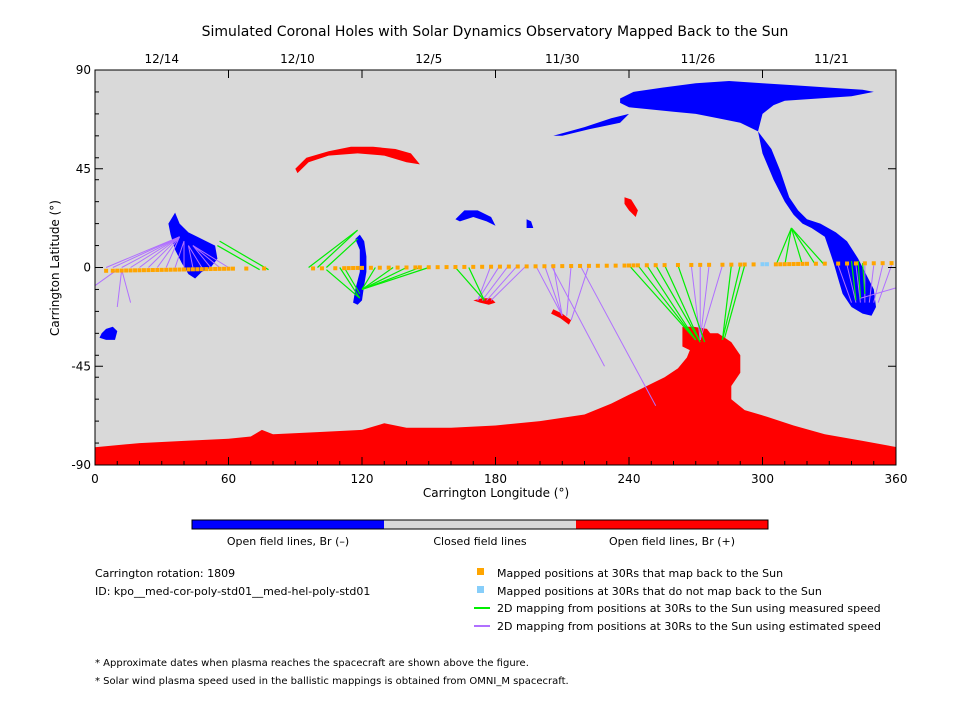 The height and width of the screenshot is (720, 960). What do you see at coordinates (562, 59) in the screenshot?
I see `date-tick-label-3: 11/30` at bounding box center [562, 59].